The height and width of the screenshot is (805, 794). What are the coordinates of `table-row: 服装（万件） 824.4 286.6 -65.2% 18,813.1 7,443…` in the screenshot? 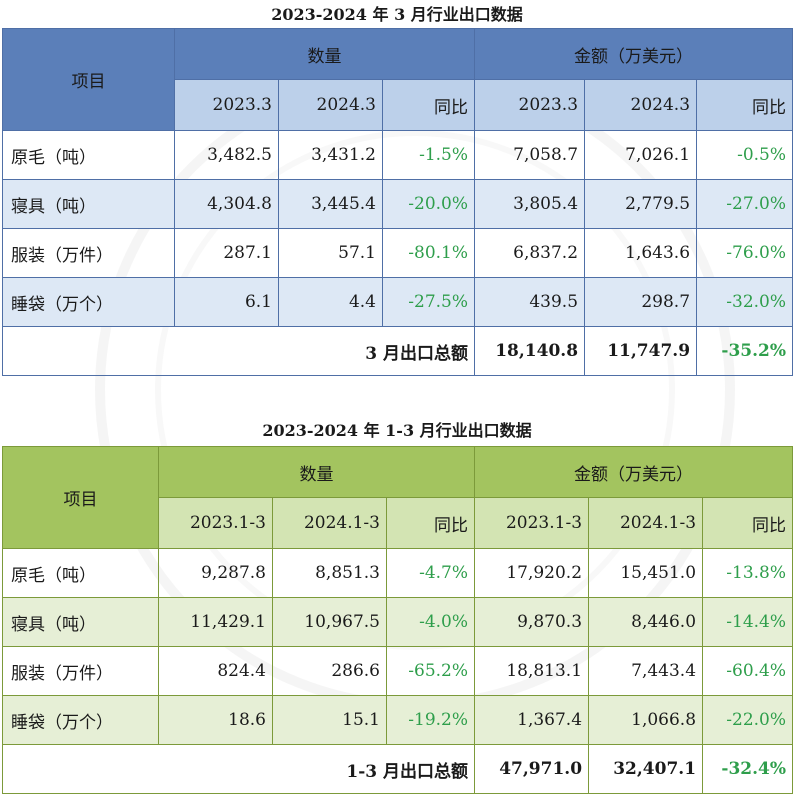 It's located at (398, 671).